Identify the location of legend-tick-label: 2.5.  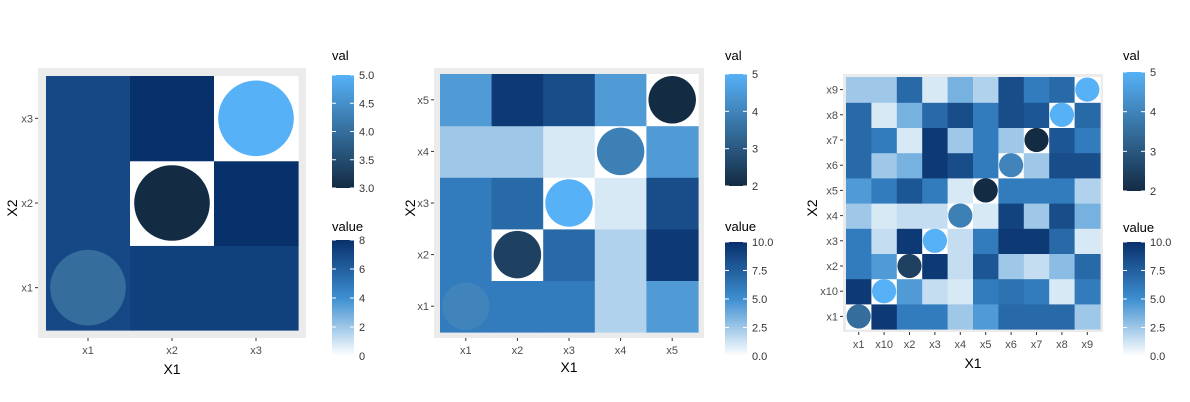
(1157, 329).